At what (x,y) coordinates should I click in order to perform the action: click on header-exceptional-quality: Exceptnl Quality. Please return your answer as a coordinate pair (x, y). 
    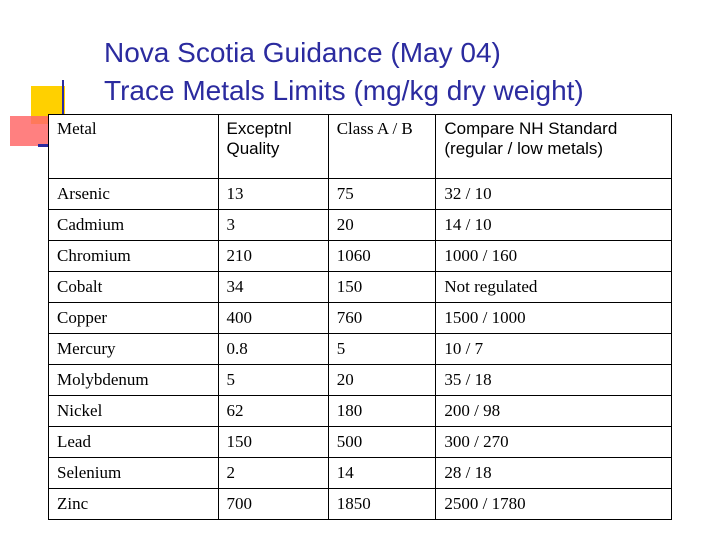
    Looking at the image, I should click on (273, 146).